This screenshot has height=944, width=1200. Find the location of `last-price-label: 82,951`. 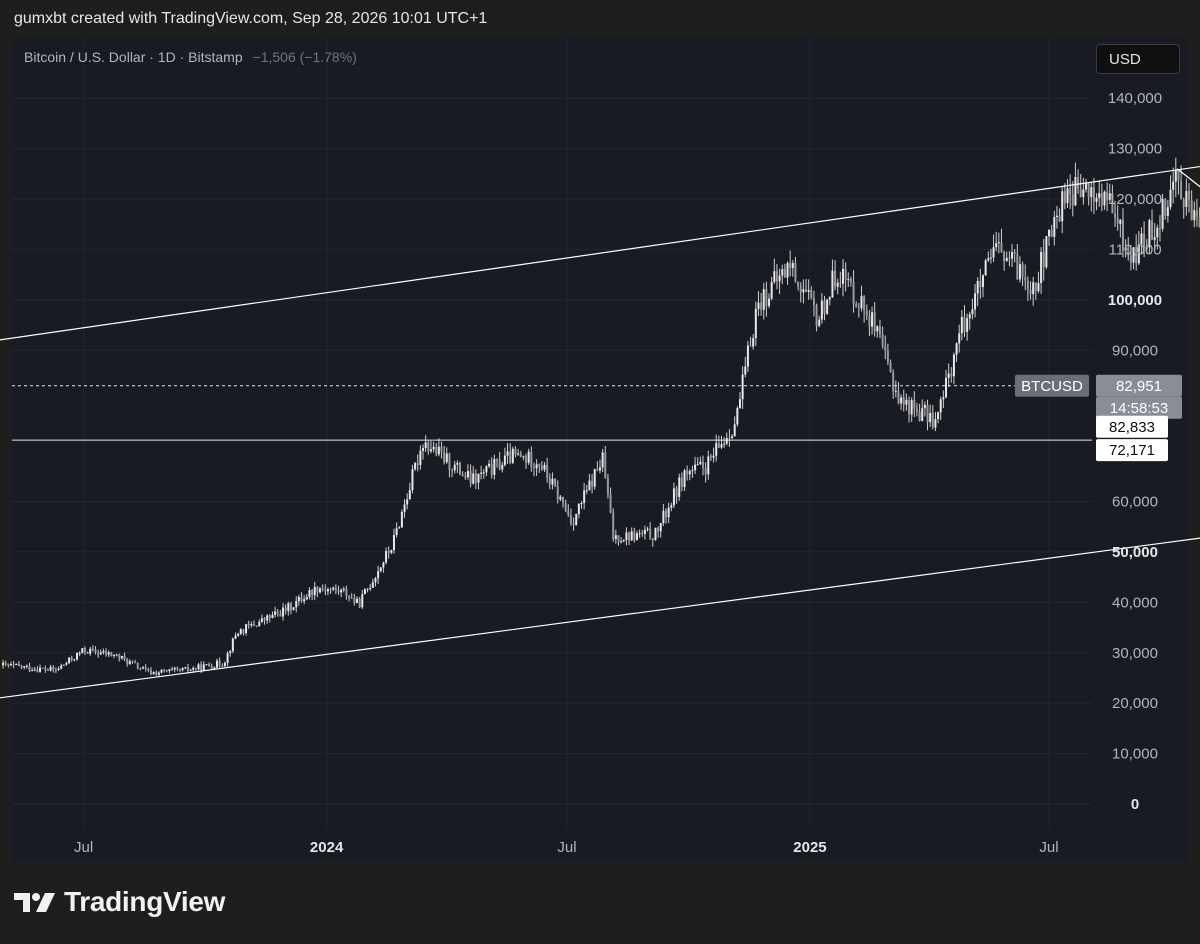

last-price-label: 82,951 is located at coordinates (1139, 386).